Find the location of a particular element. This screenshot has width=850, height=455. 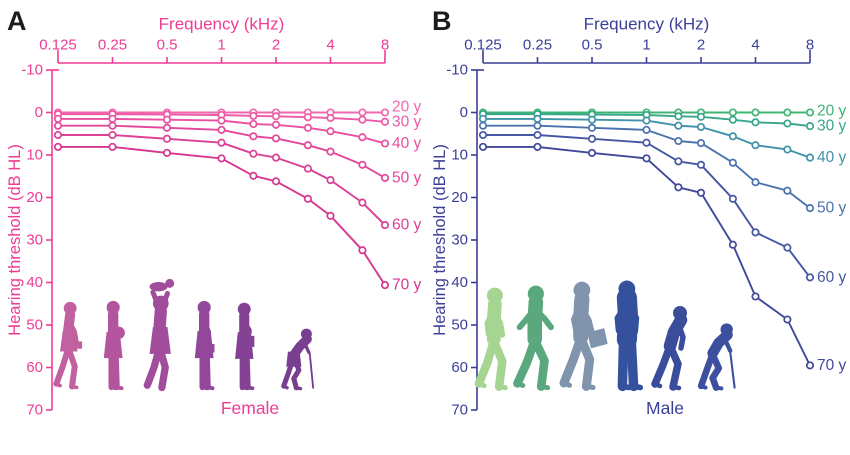

y-tick-label: 70 is located at coordinates (459, 410).